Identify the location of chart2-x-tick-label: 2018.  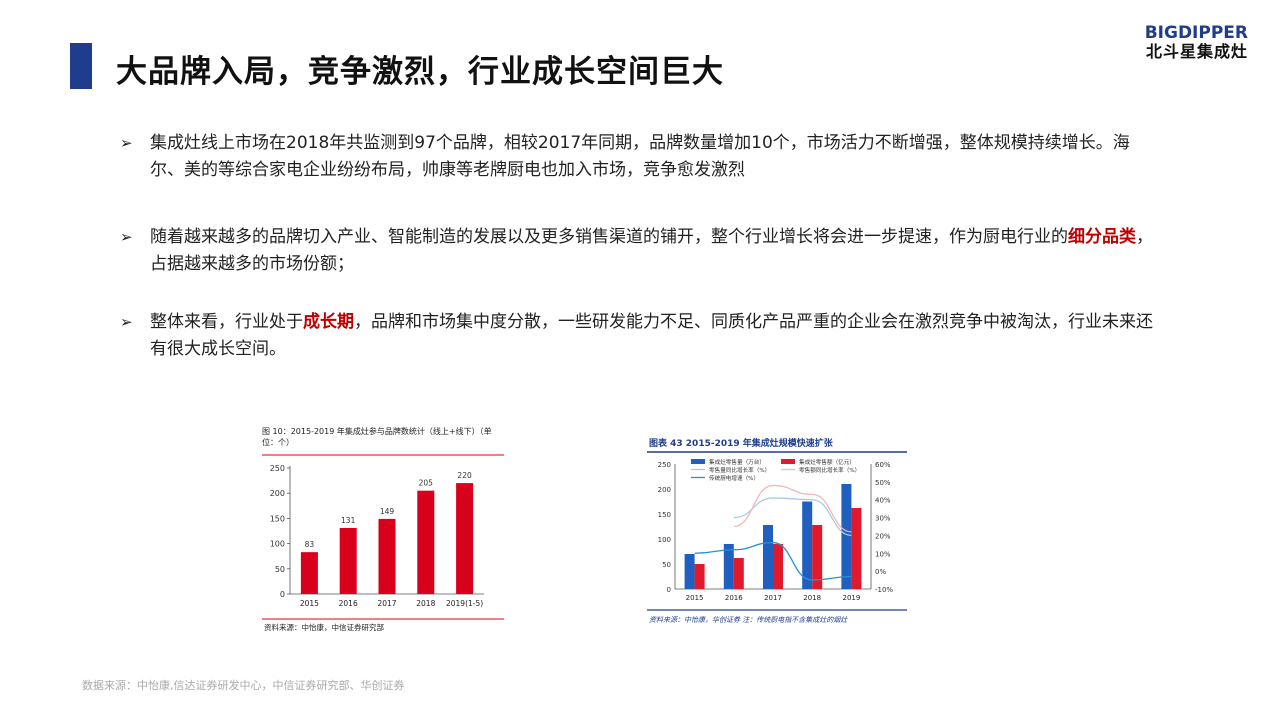
(812, 598).